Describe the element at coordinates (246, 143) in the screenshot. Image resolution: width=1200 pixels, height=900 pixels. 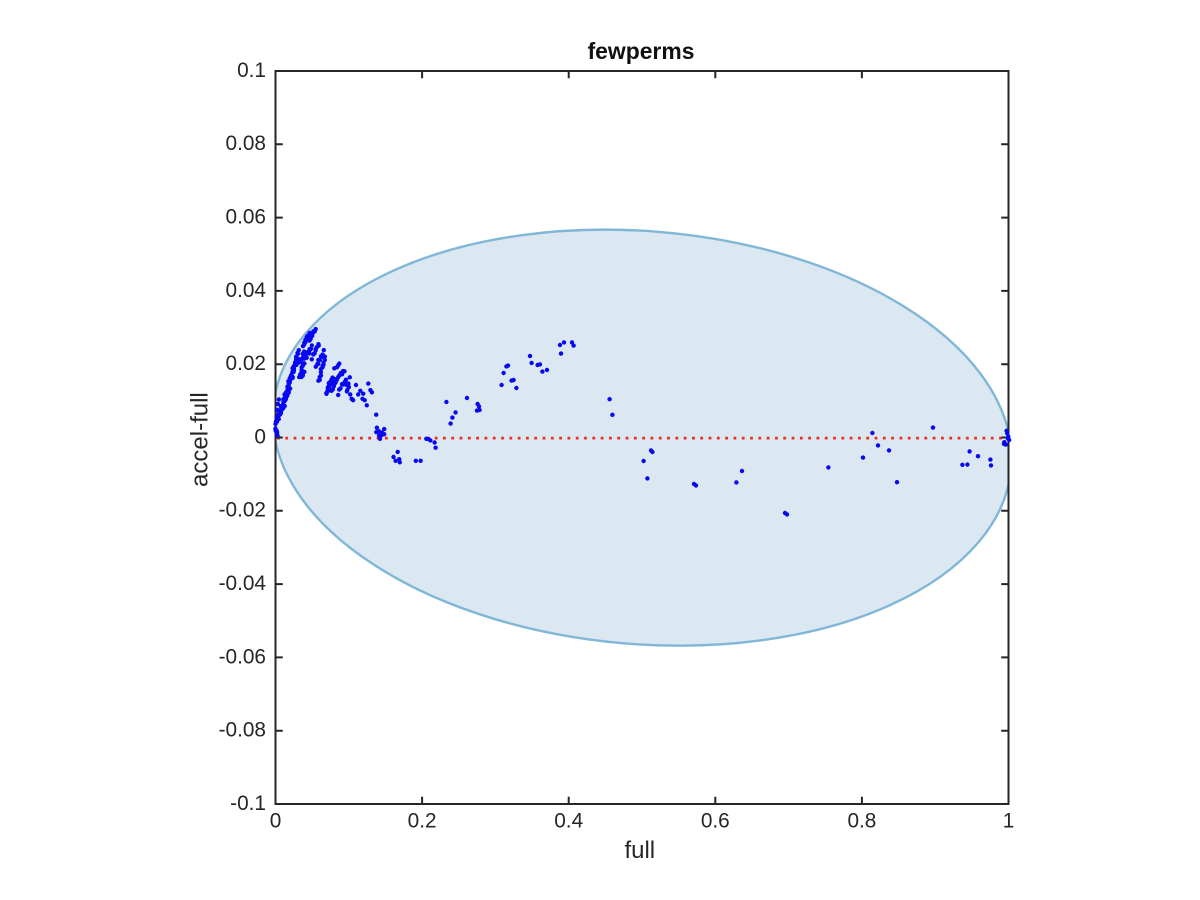
I see `svg-text: 0.08` at that location.